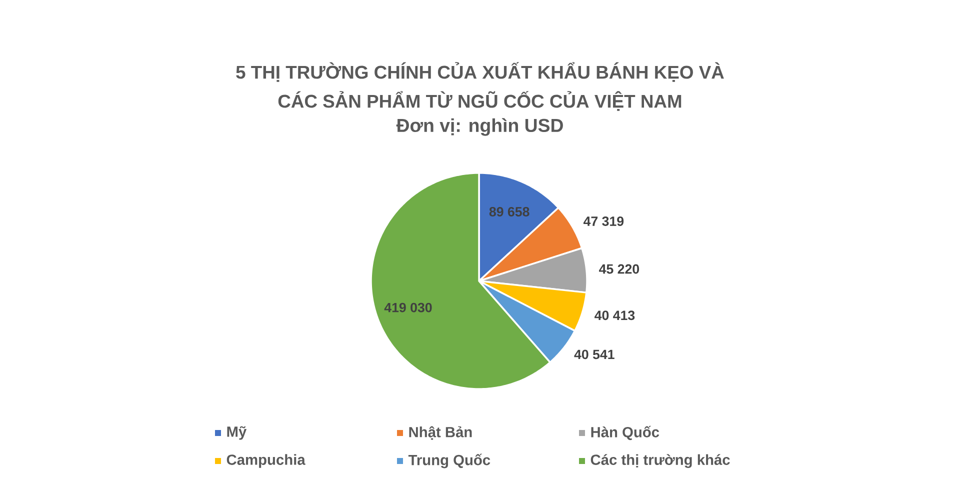  Describe the element at coordinates (440, 433) in the screenshot. I see `legend-label: Nhật Bản` at that location.